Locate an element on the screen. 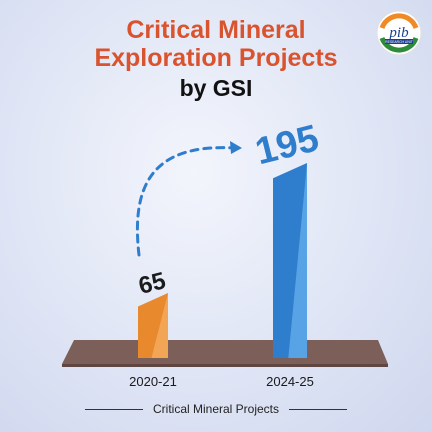  growth-arrow-line is located at coordinates (186, 201).